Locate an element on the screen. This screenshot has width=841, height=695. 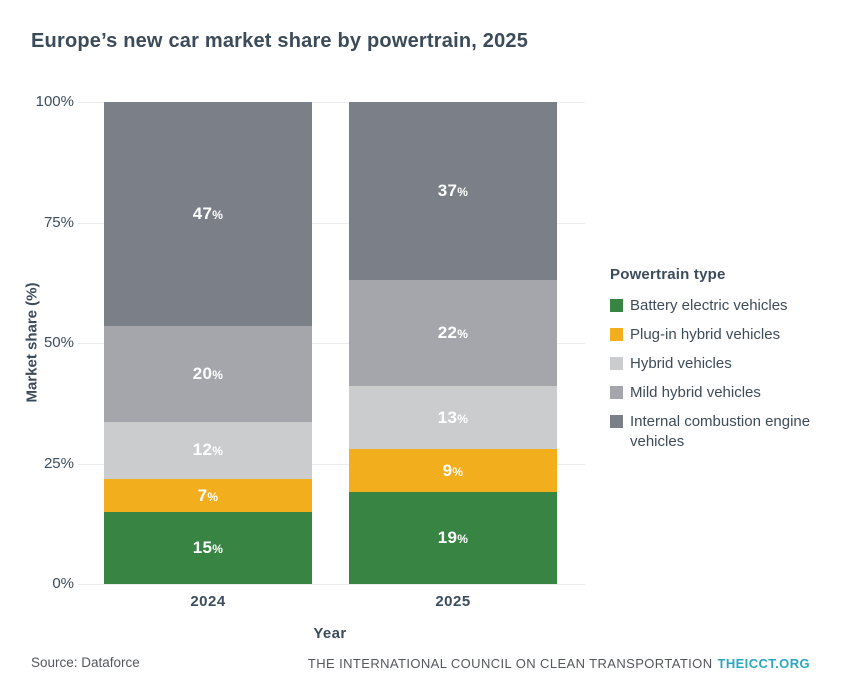
segment-value-label: 20% is located at coordinates (208, 374).